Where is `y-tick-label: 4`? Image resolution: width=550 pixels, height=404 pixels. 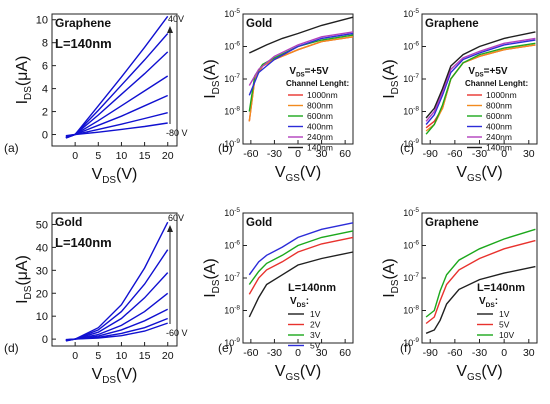 y-tick-label: 4 is located at coordinates (45, 90).